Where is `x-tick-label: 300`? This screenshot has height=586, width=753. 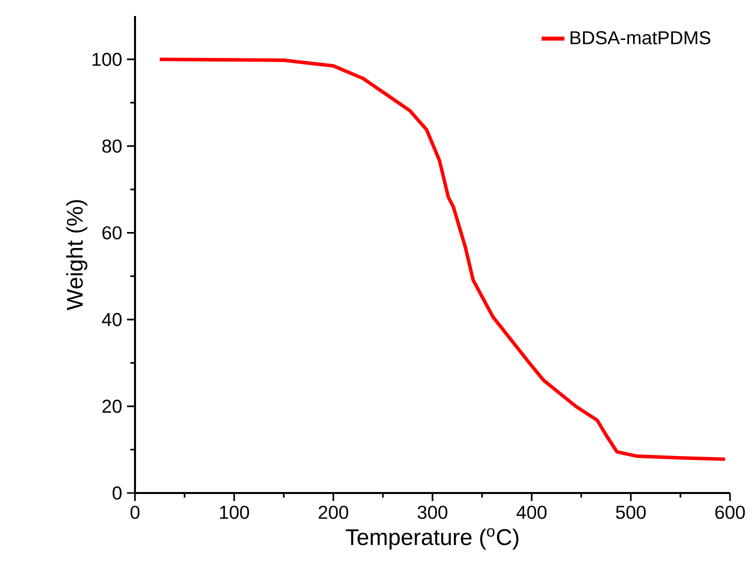
x-tick-label: 300 is located at coordinates (433, 512).